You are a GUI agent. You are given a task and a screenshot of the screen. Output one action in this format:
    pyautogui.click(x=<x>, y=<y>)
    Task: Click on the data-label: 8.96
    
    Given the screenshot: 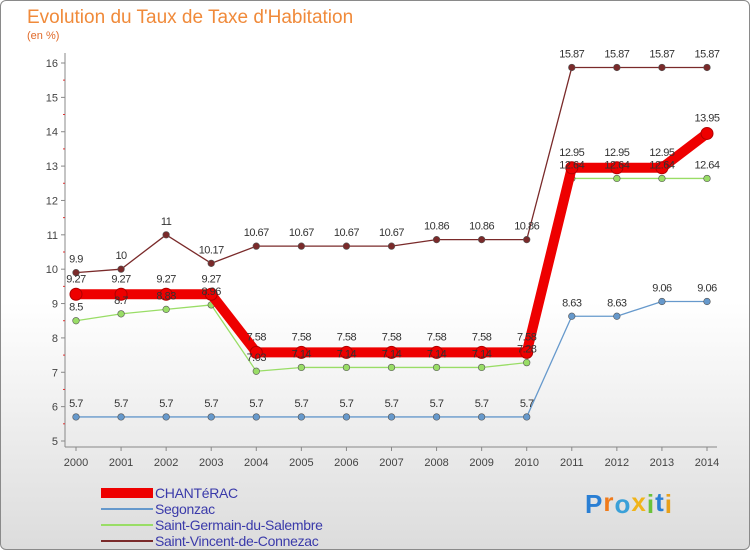 What is the action you would take?
    pyautogui.click(x=212, y=292)
    